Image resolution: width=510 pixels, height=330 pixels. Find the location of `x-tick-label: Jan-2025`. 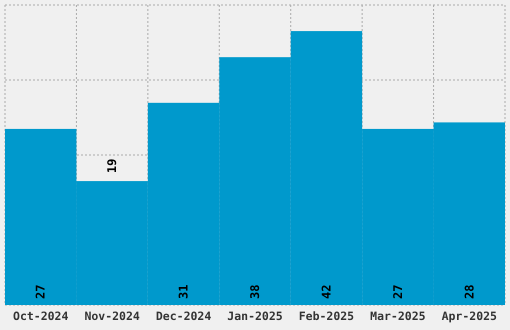

x-tick-label: Jan-2025 is located at coordinates (255, 316).